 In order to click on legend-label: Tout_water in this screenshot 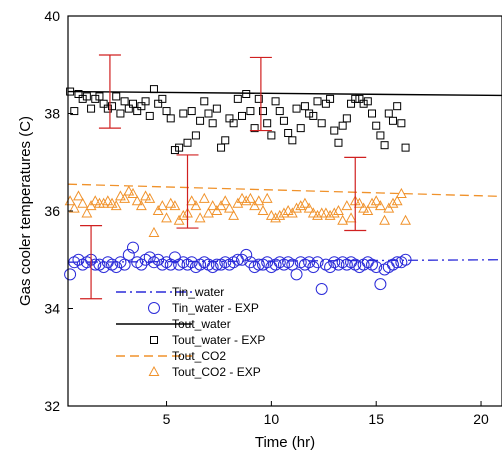, I will do `click(201, 324)`.